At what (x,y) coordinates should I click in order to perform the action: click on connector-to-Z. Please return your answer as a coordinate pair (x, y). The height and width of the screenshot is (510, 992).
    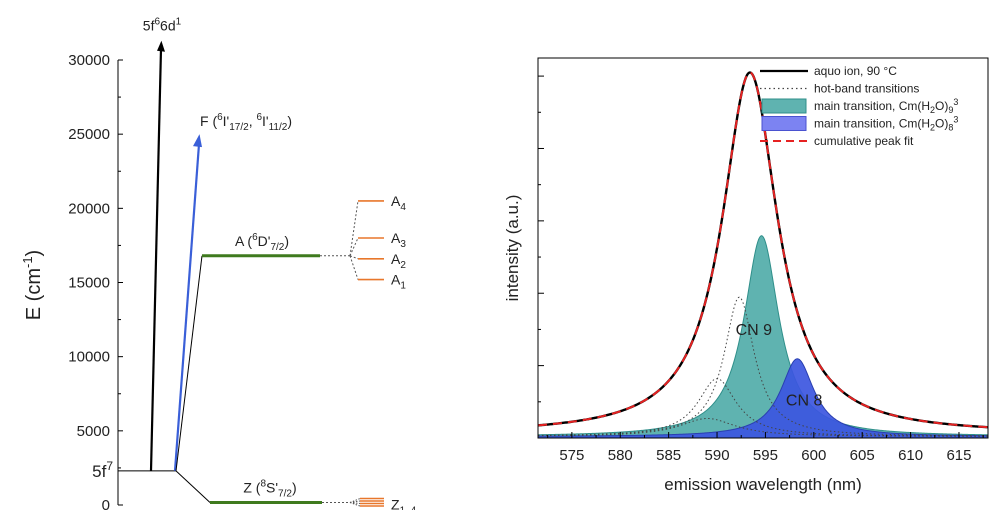
    Looking at the image, I should click on (193, 486).